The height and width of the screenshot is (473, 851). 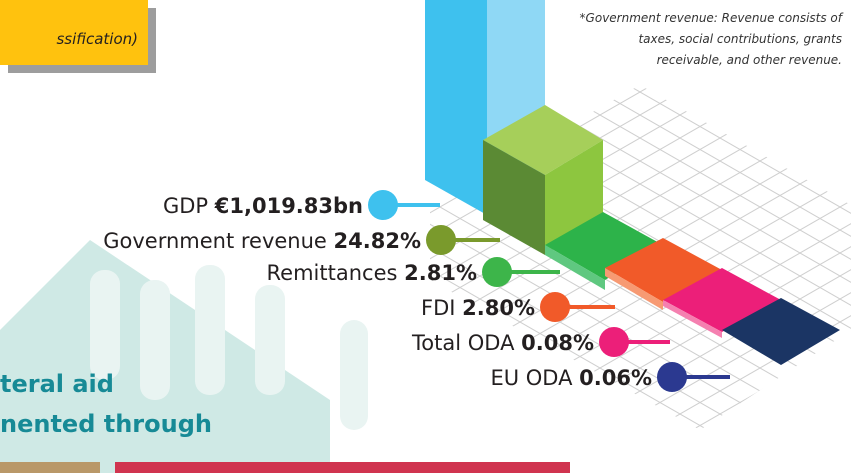 What do you see at coordinates (740, 39) in the screenshot?
I see `note-line: taxes, social contributions, grants` at bounding box center [740, 39].